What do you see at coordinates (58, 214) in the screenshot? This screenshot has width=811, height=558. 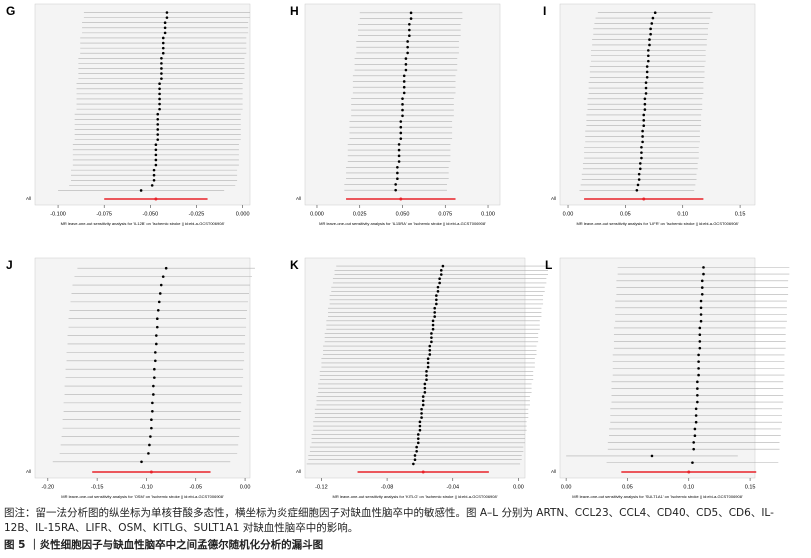 I see `x-tick-label: -0.100` at bounding box center [58, 214].